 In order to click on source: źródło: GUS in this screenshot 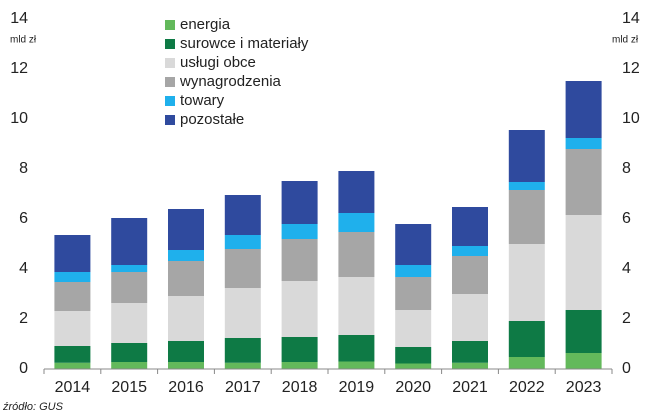, I will do `click(33, 407)`.